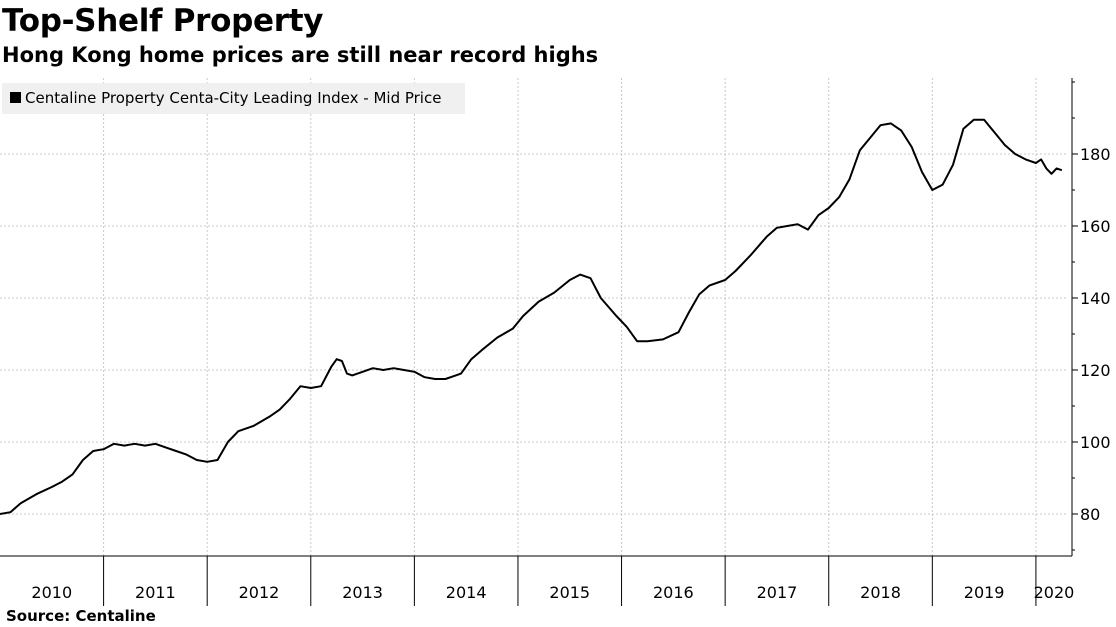 This screenshot has height=627, width=1116. I want to click on x-tick-label: 2016, so click(673, 592).